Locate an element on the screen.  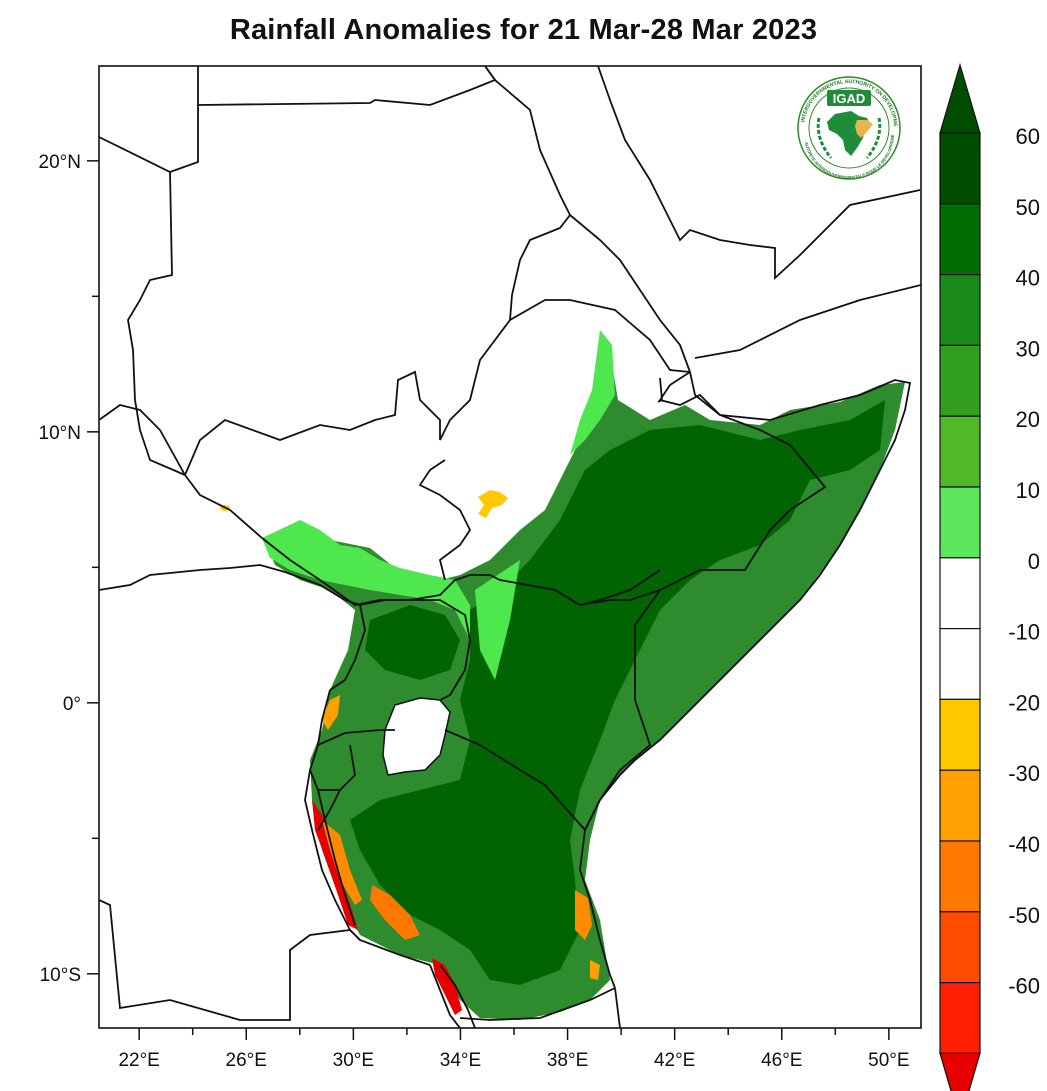
horn-of-africa-icon is located at coordinates (864, 129).